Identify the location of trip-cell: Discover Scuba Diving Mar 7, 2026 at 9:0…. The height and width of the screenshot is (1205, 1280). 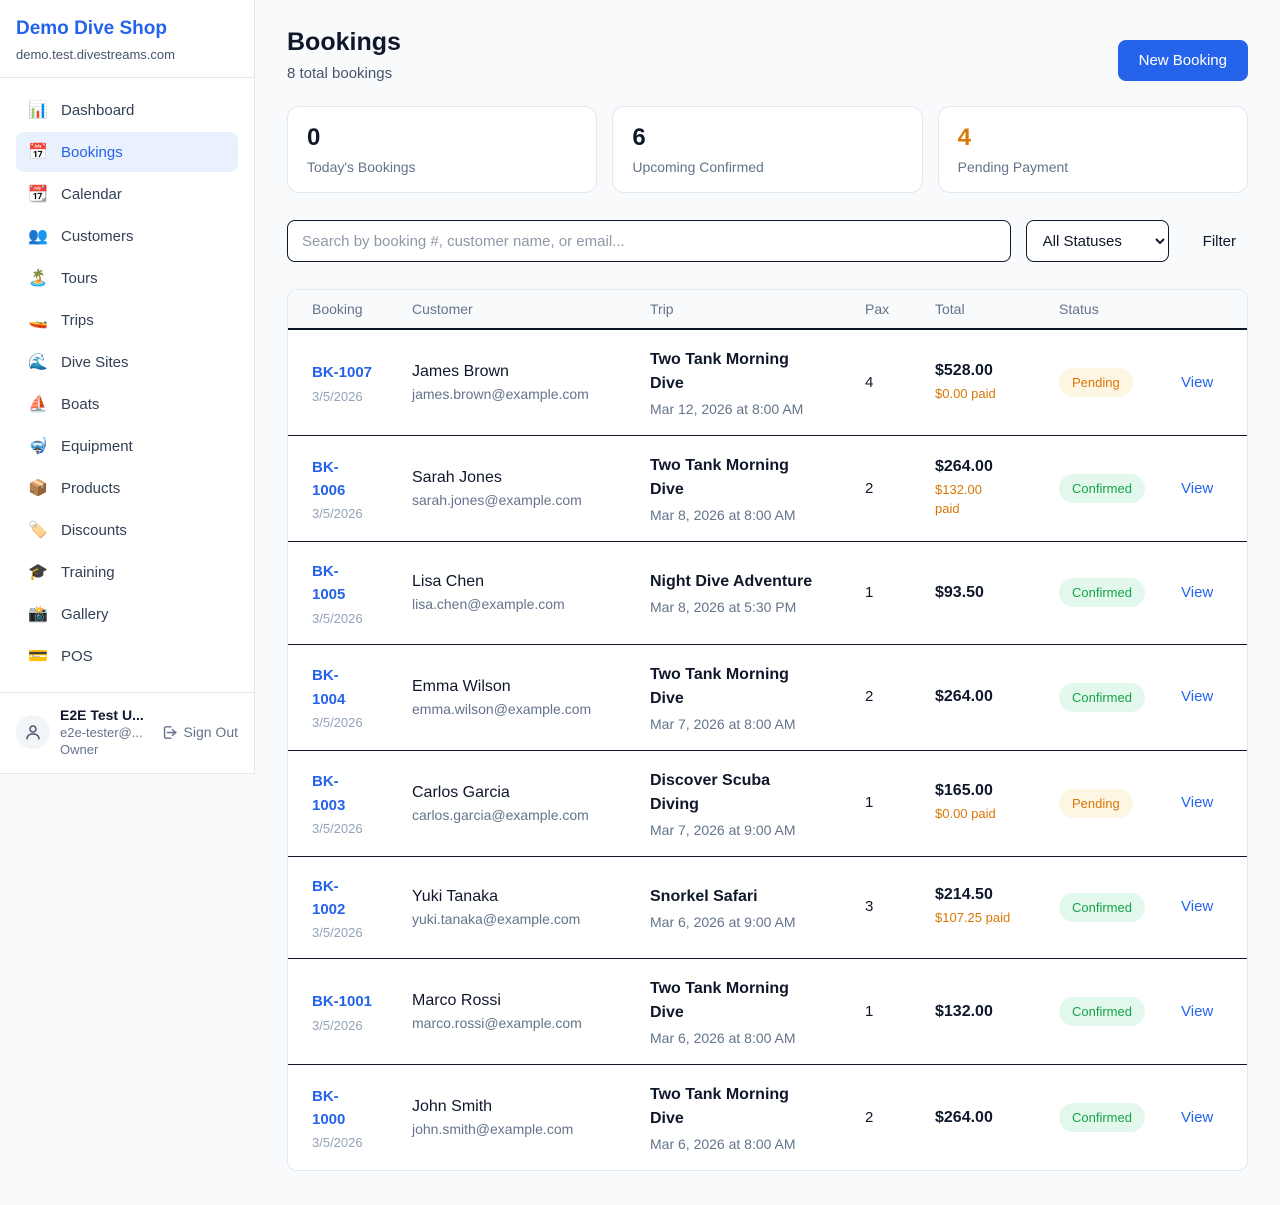
(745, 803).